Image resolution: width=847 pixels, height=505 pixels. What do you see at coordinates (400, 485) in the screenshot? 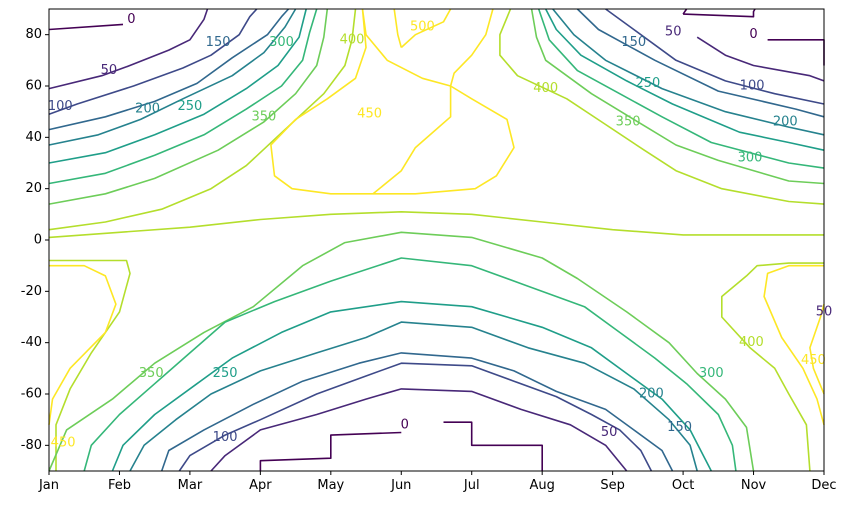
I see `x-tick-label: Jun` at bounding box center [400, 485].